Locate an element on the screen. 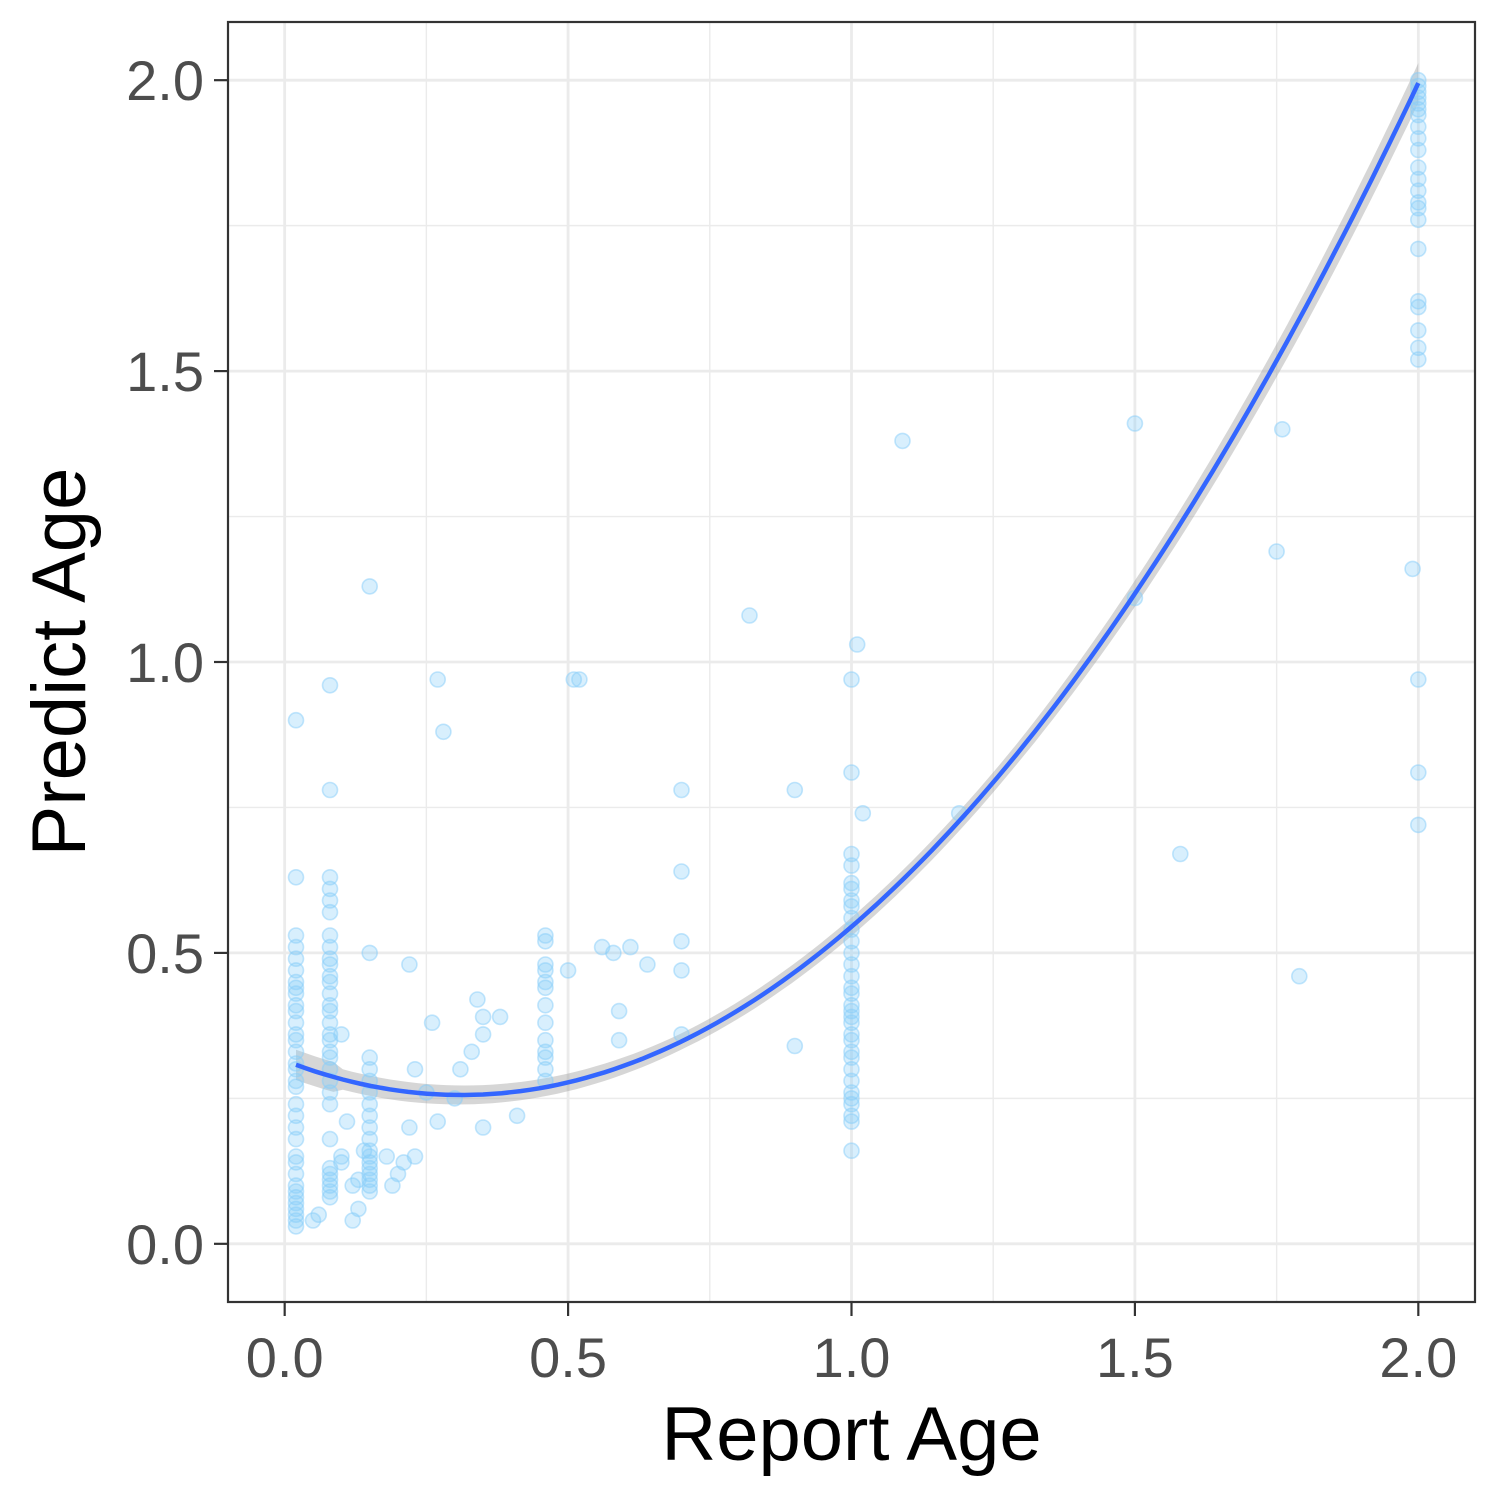 The image size is (1500, 1500). x-axis-title: Report Age is located at coordinates (851, 1434).